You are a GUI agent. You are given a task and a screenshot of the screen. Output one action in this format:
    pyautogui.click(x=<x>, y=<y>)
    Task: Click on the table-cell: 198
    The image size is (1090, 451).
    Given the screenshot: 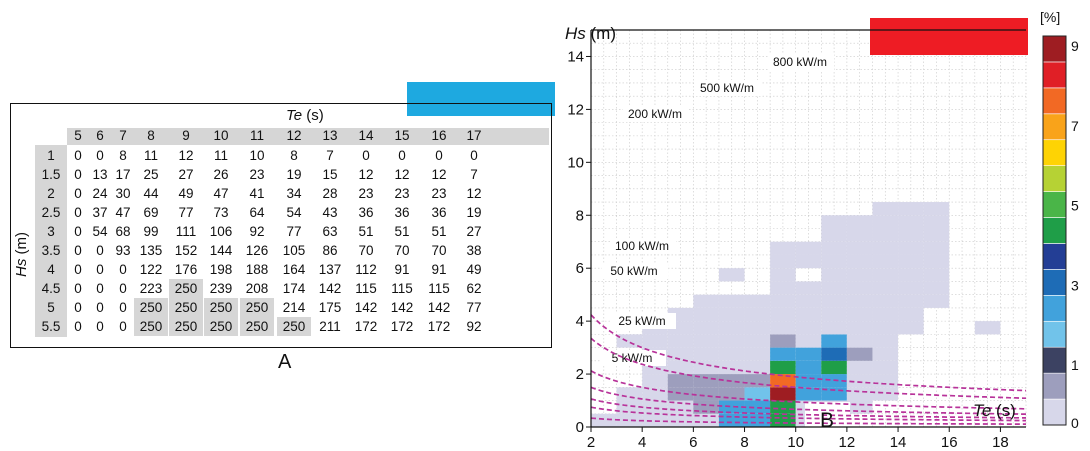 What is the action you would take?
    pyautogui.click(x=221, y=269)
    